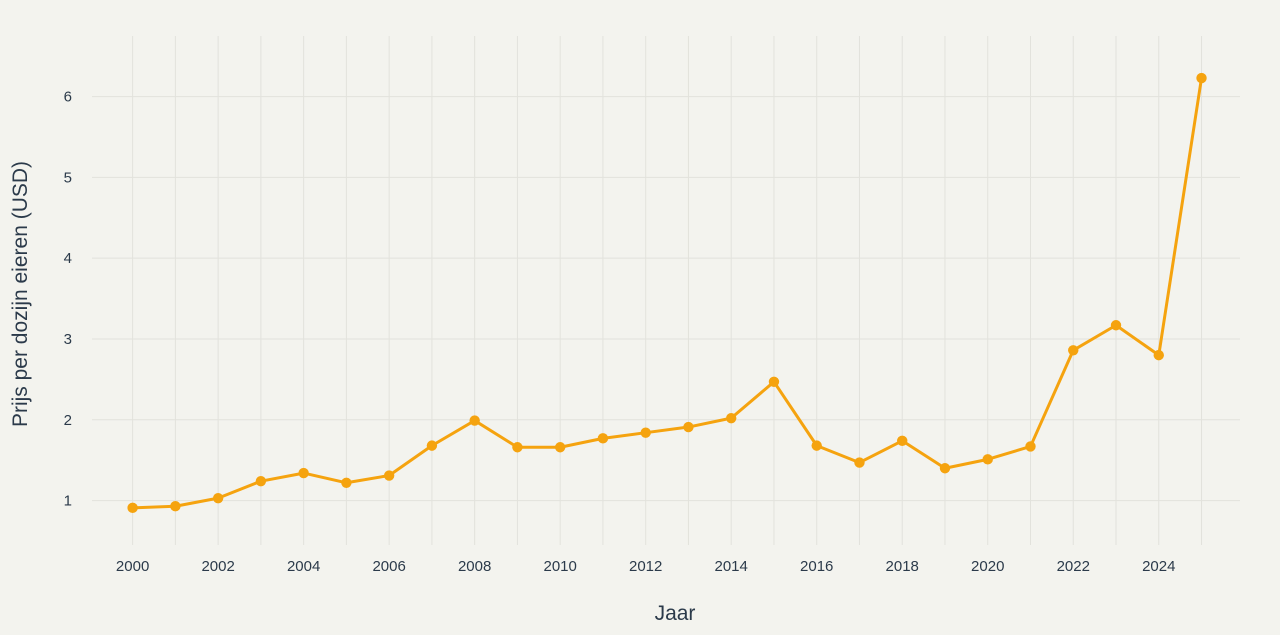  Describe the element at coordinates (68, 177) in the screenshot. I see `y-tick-label: 5` at that location.